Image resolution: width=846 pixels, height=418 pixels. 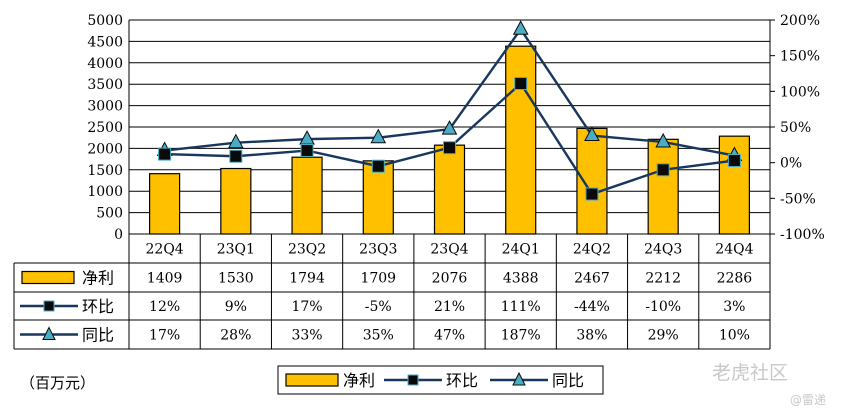 I want to click on row-legend-key, so click(x=48, y=277).